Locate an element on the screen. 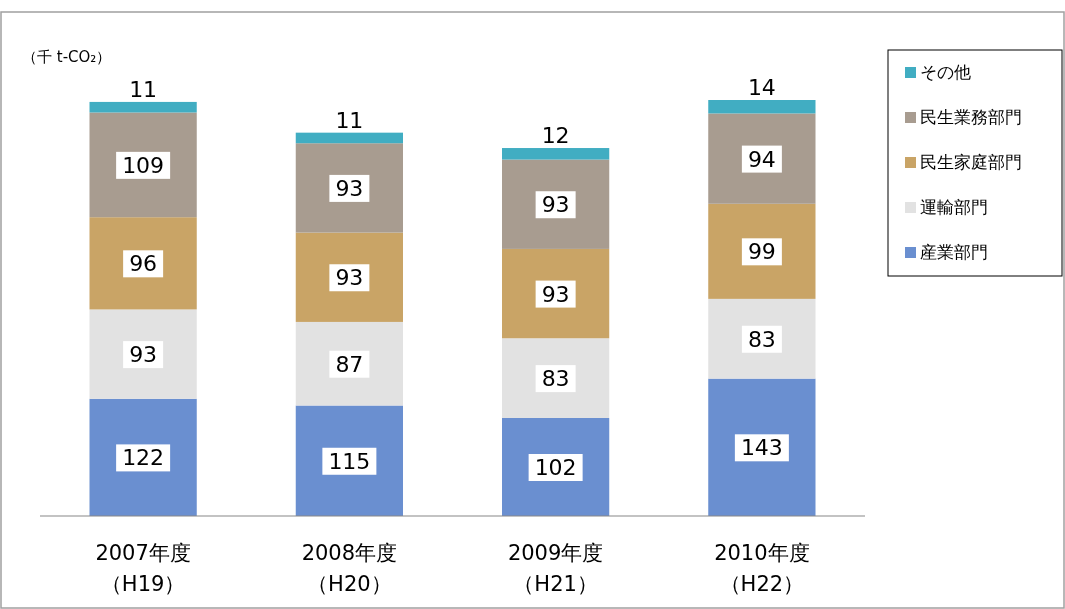 This screenshot has height=609, width=1065. data-label: 96 is located at coordinates (143, 264).